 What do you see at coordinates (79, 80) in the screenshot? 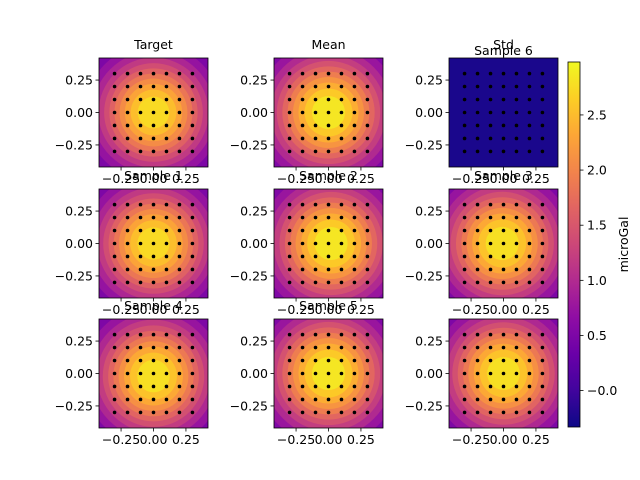
I see `y-tick-label: 0.25` at bounding box center [79, 80].